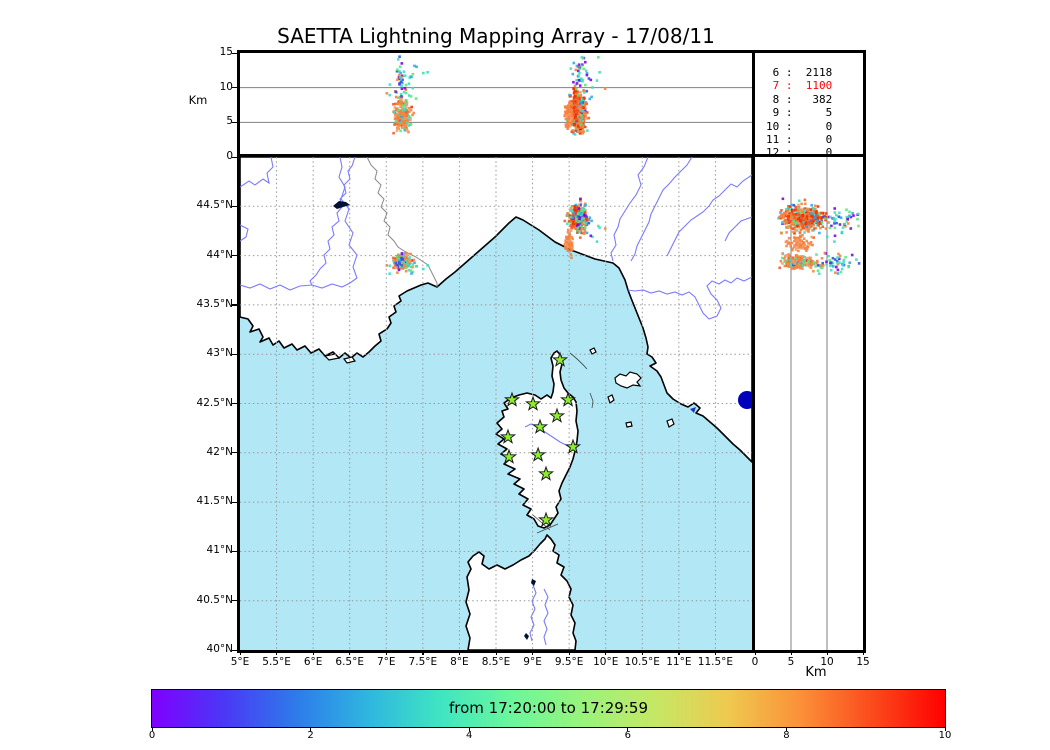  I want to click on lon-tick-label: 10.5°E, so click(642, 662).